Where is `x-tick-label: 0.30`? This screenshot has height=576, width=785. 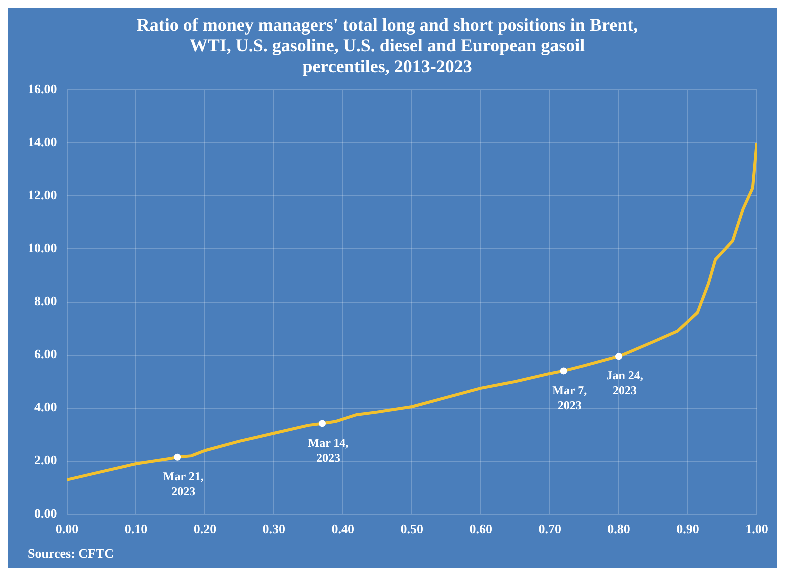
x-tick-label: 0.30 is located at coordinates (274, 529).